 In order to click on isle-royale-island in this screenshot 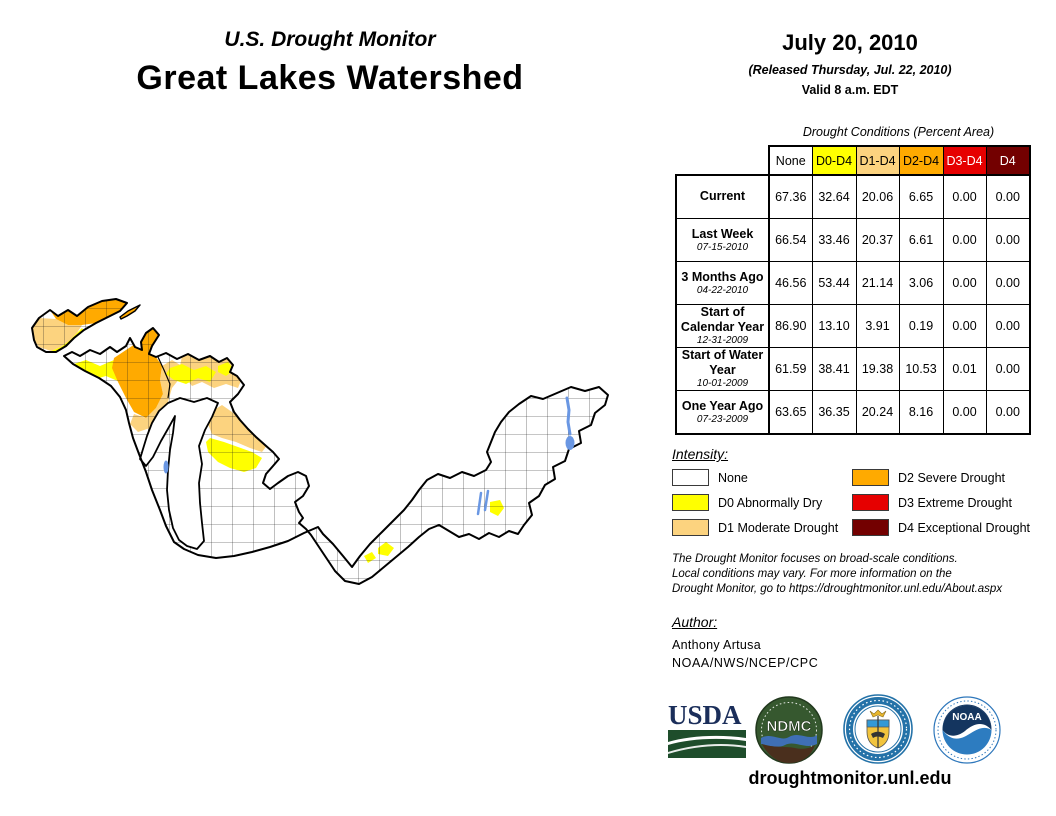, I will do `click(130, 312)`.